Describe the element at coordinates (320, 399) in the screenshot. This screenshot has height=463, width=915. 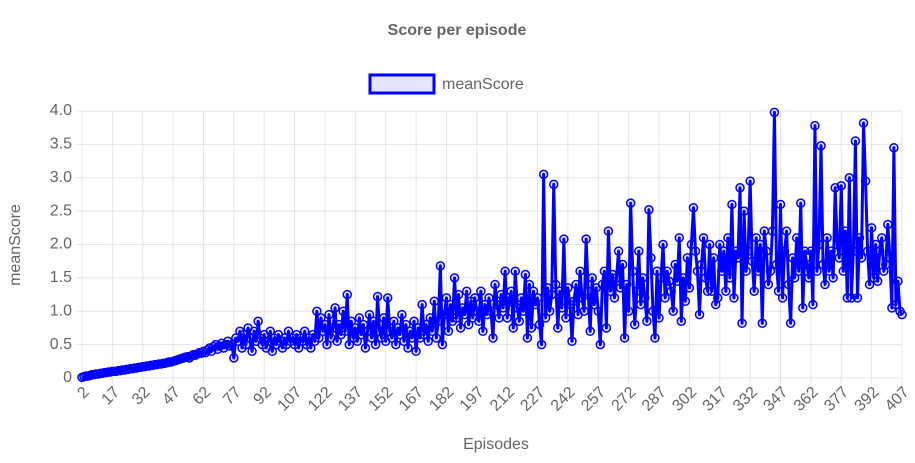
I see `x-tick-label: 122` at that location.